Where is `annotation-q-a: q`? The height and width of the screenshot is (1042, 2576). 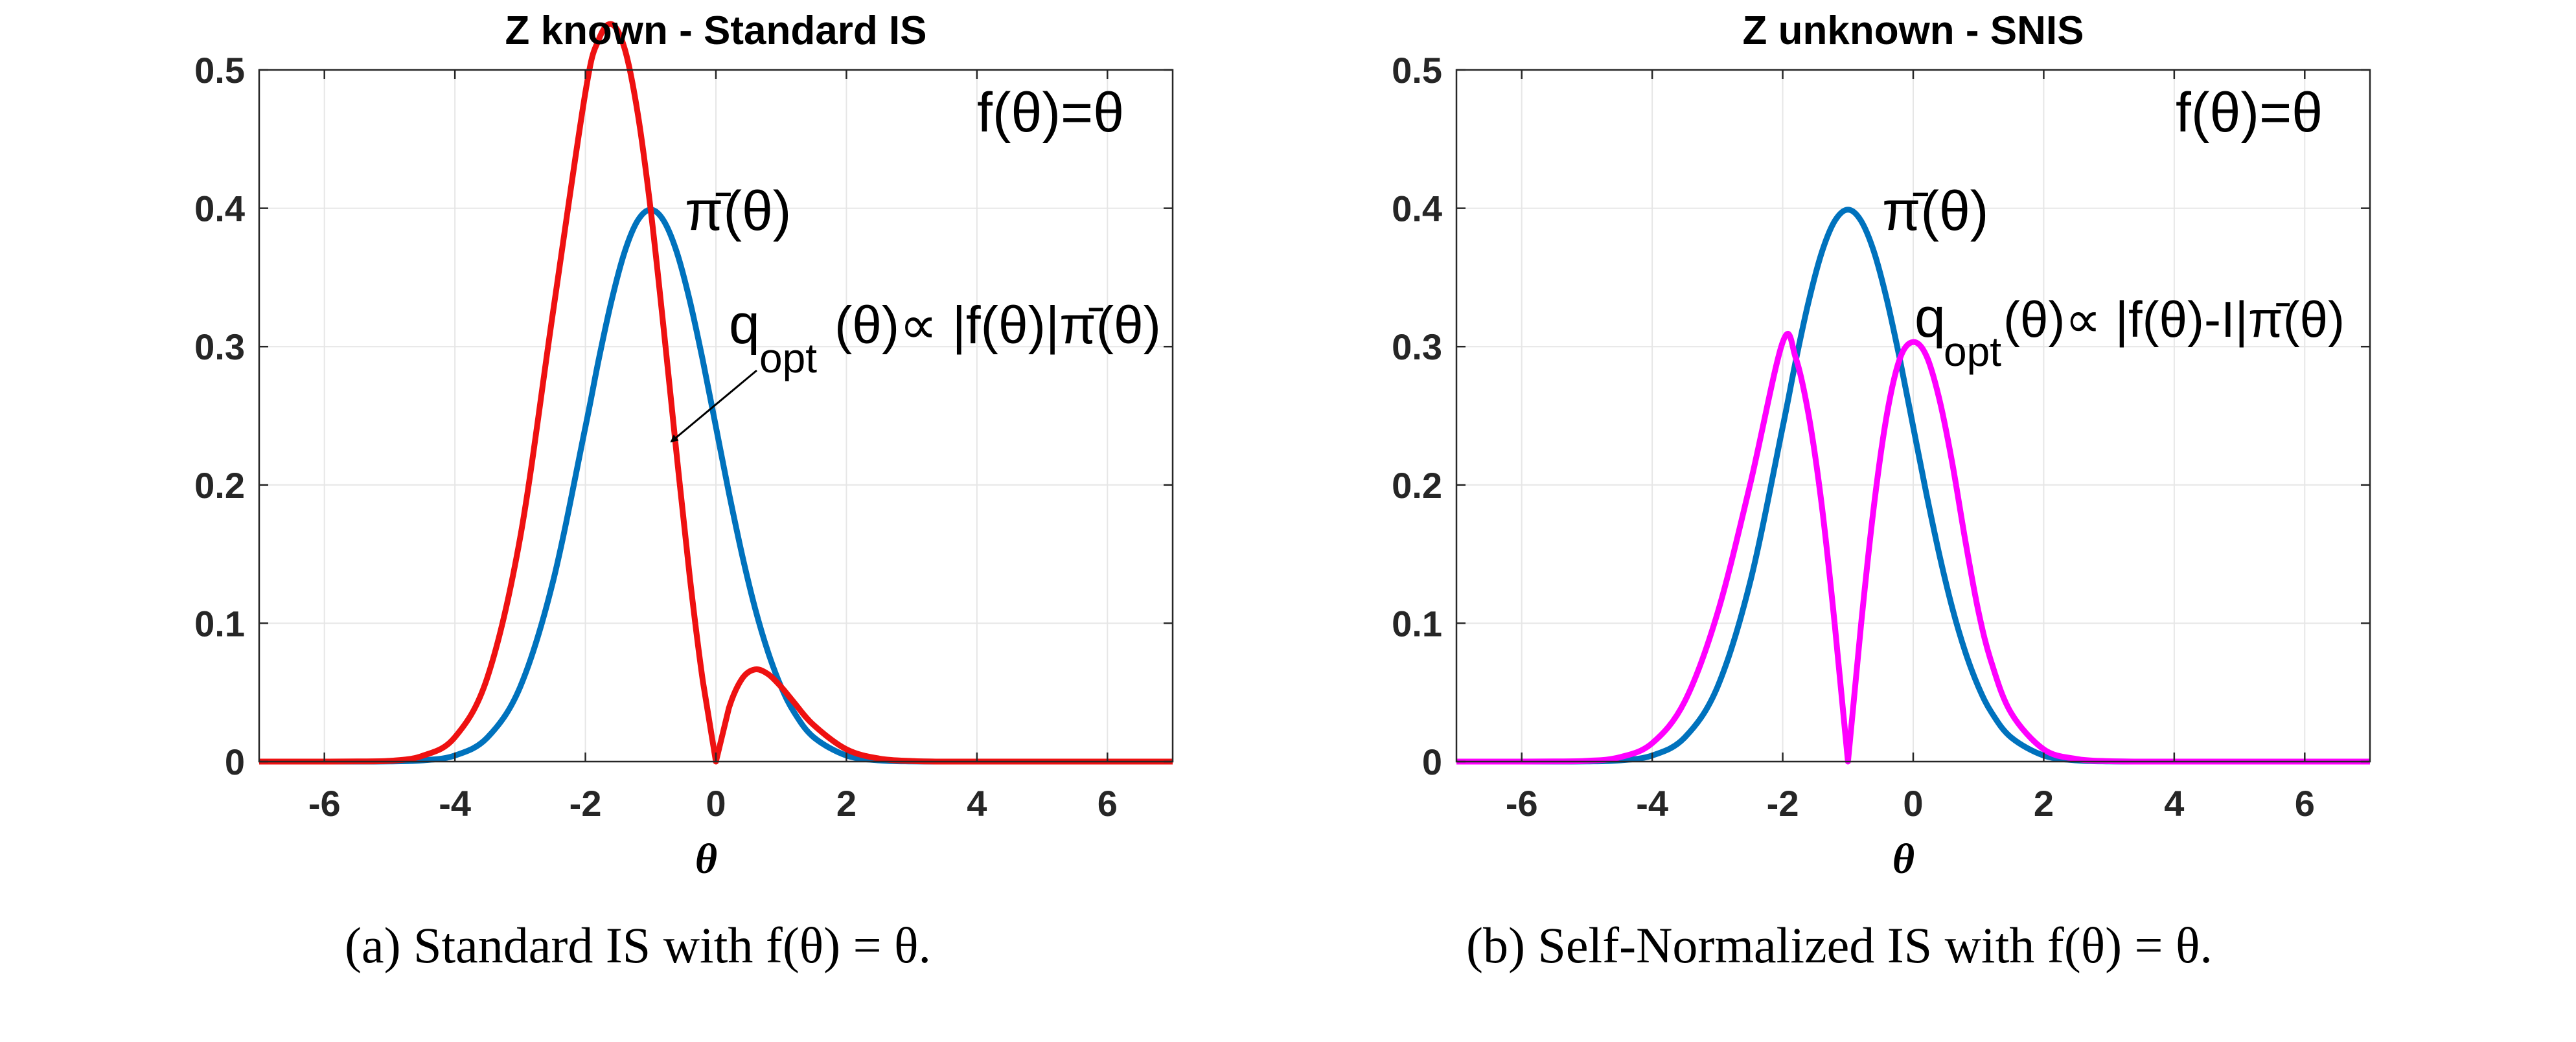 annotation-q-a: q is located at coordinates (744, 324).